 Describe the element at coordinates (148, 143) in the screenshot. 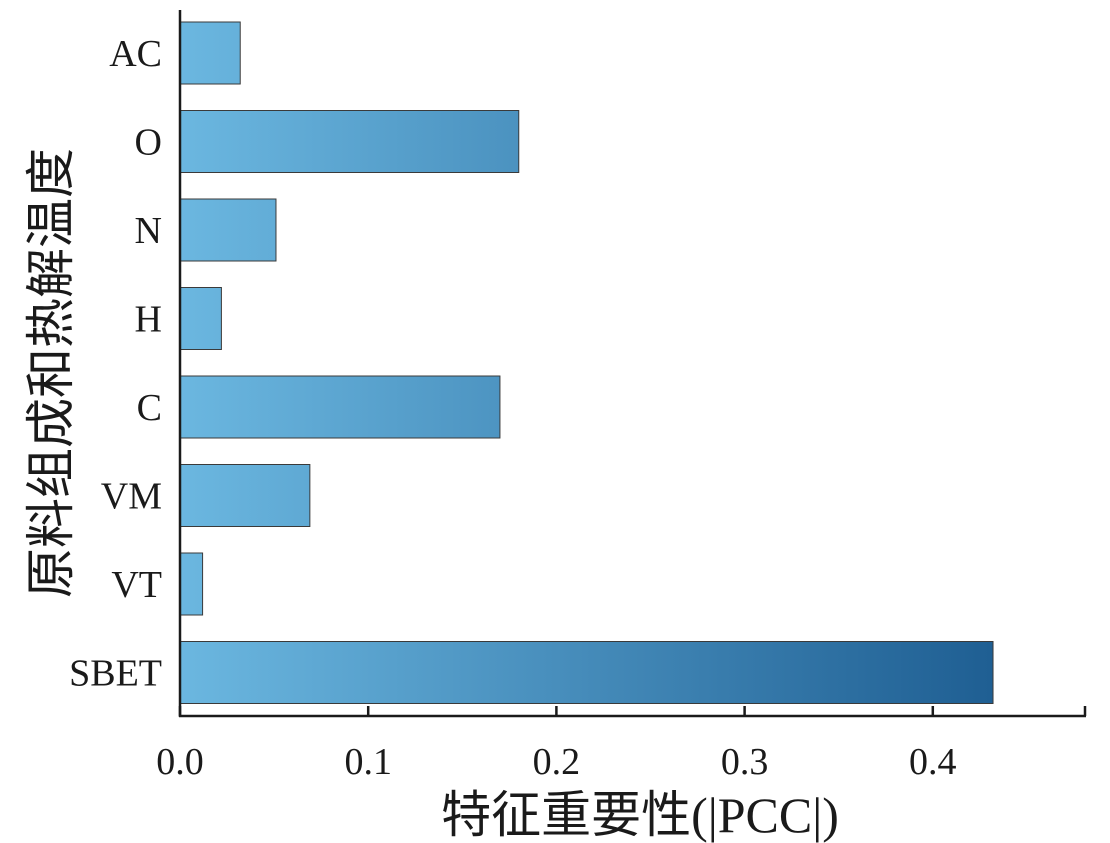

I see `category-label-o: O` at that location.